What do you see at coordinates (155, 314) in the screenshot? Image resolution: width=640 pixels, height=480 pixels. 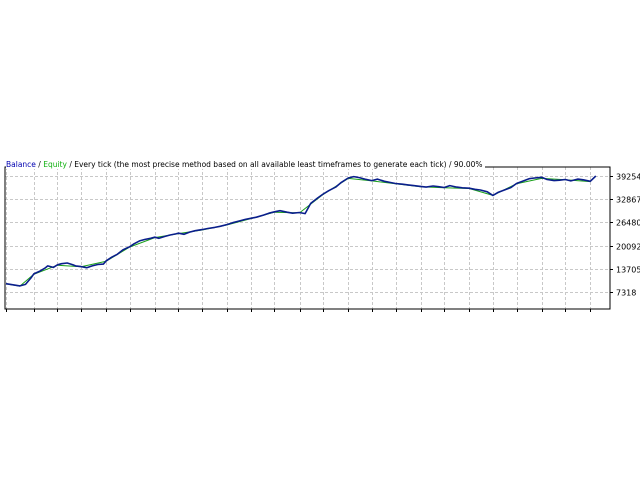 I see `x-tick-label: 107` at bounding box center [155, 314].